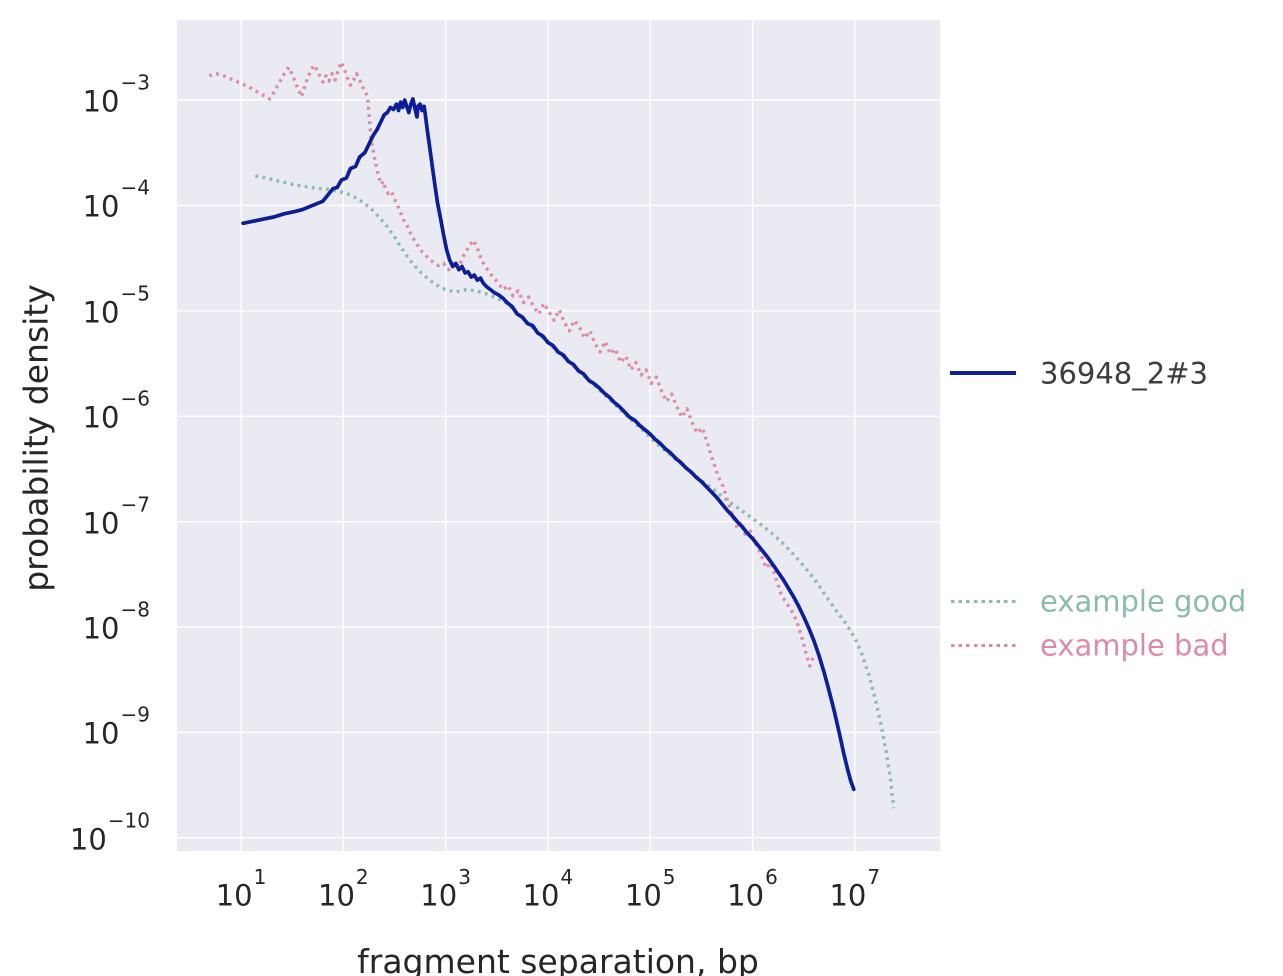  What do you see at coordinates (241, 889) in the screenshot?
I see `x-tick-label: 10¹` at bounding box center [241, 889].